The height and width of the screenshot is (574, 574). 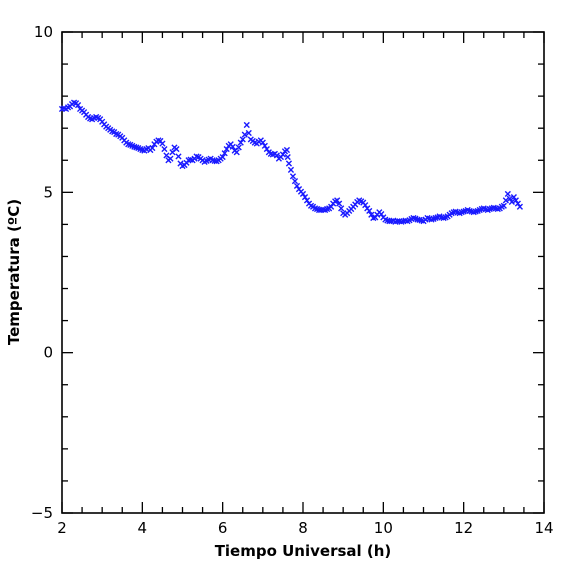 I want to click on y-tick-label: 5, so click(x=48, y=192).